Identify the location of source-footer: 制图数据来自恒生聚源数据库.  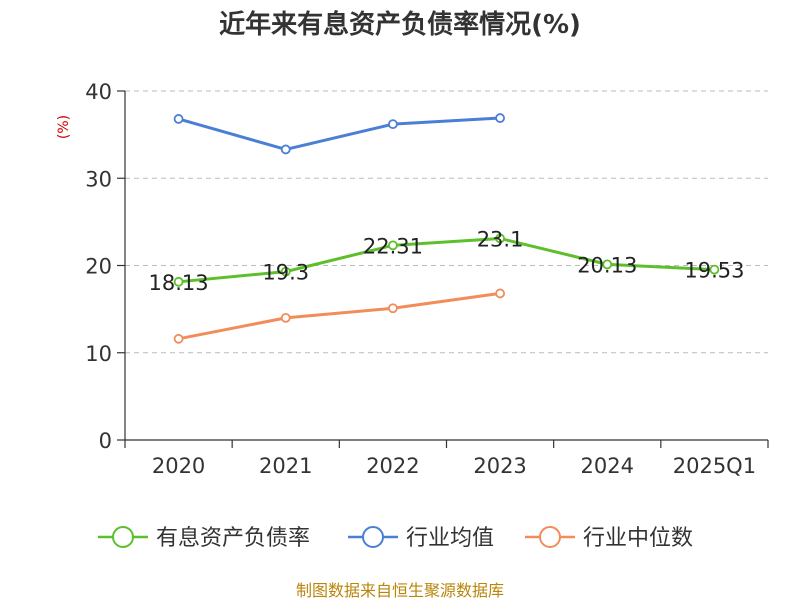
(400, 590).